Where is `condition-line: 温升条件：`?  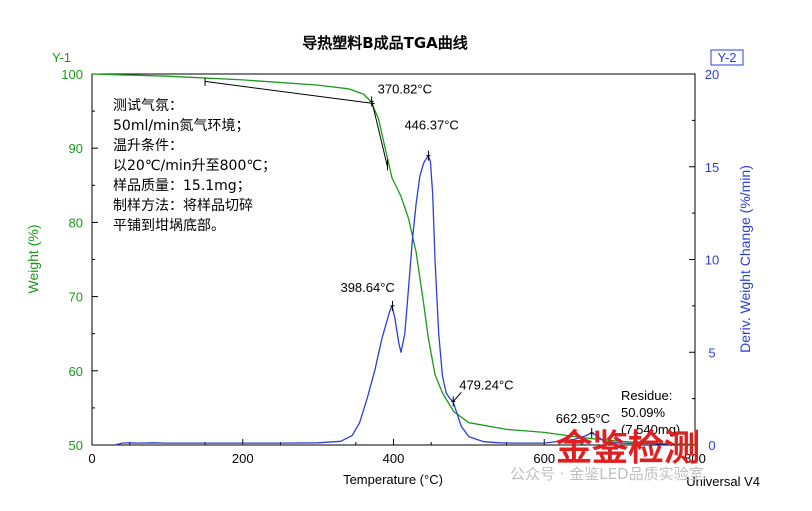
condition-line: 温升条件： is located at coordinates (148, 145).